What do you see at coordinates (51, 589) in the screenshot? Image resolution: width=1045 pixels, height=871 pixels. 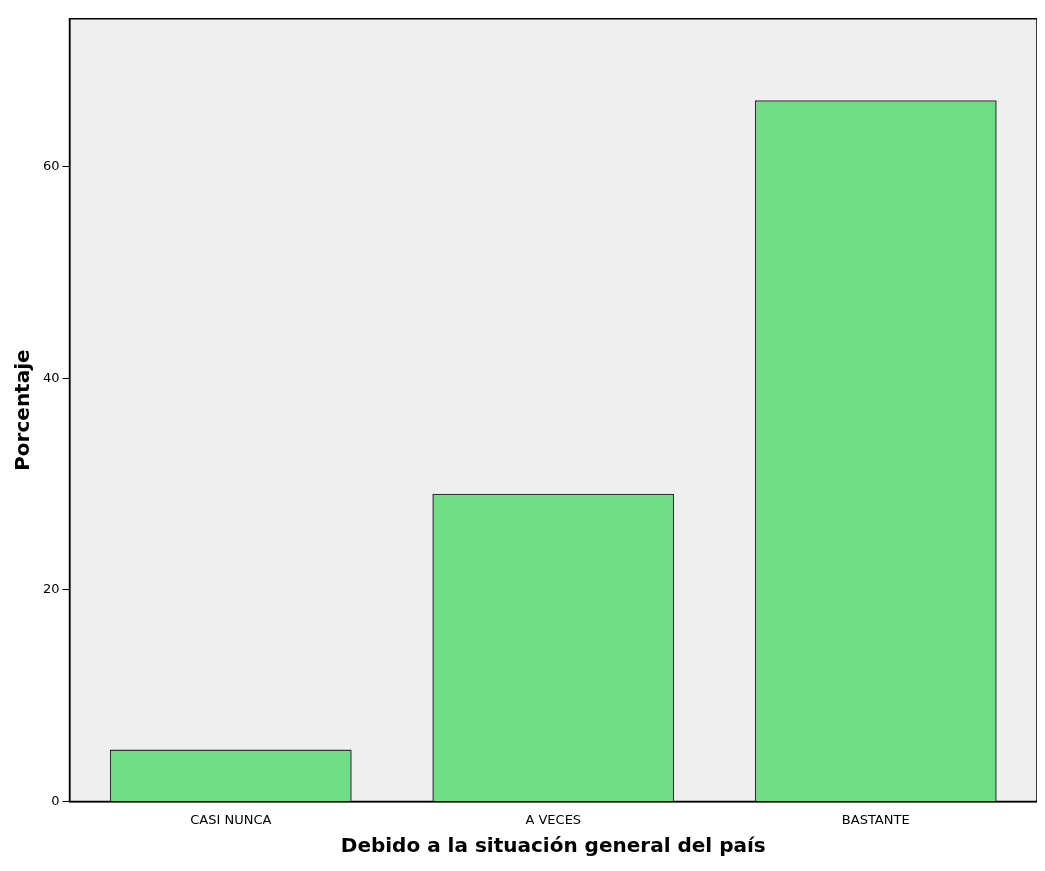 I see `y-tick-label: 20` at bounding box center [51, 589].